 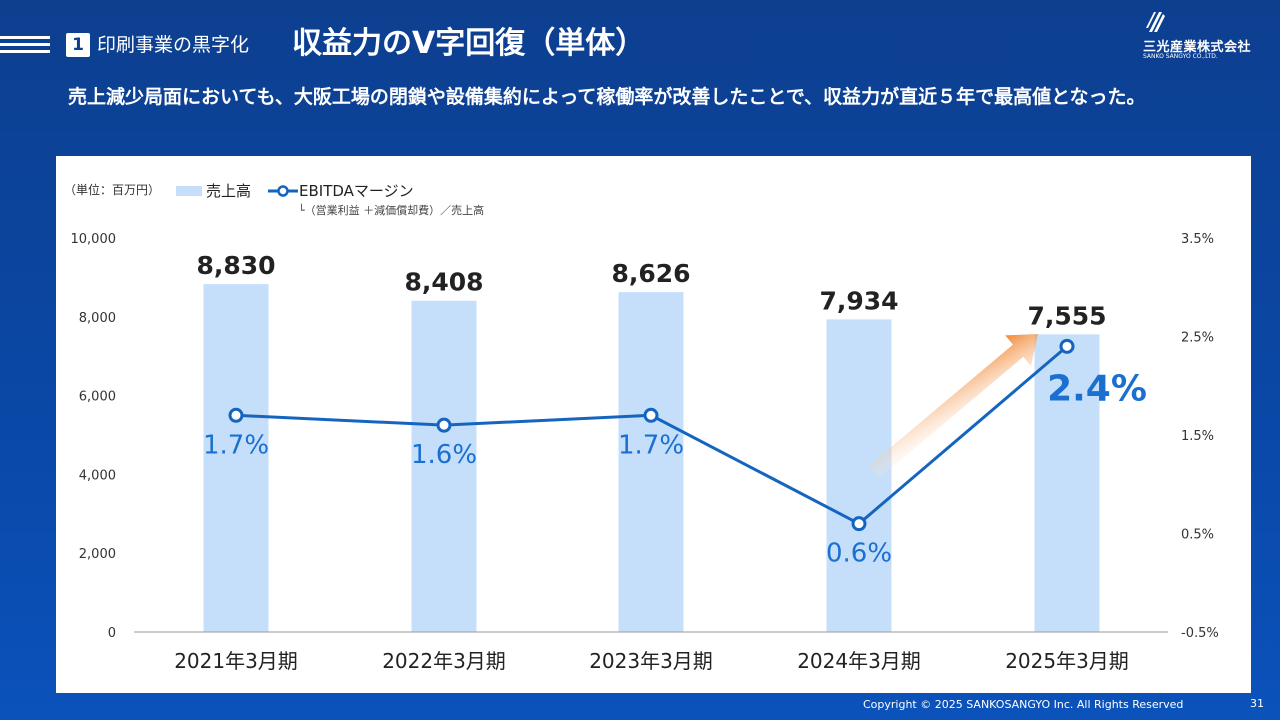 What do you see at coordinates (1200, 633) in the screenshot?
I see `y-right-tick-label: -0.5%` at bounding box center [1200, 633].